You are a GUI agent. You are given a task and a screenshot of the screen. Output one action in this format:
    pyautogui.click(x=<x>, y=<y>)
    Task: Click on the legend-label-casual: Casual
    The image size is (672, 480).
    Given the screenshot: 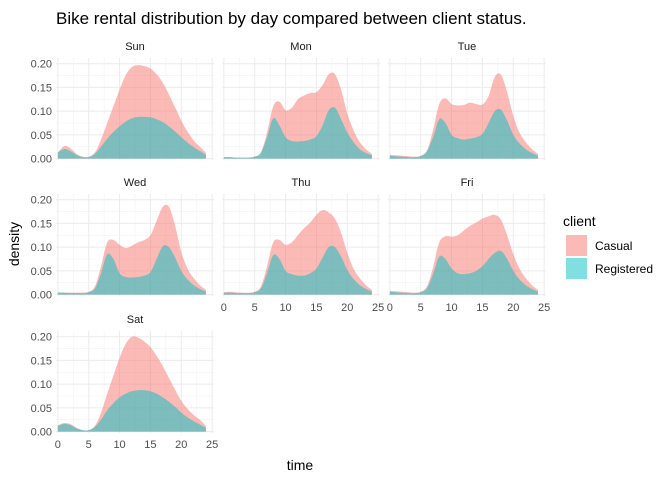 What is the action you would take?
    pyautogui.click(x=613, y=246)
    